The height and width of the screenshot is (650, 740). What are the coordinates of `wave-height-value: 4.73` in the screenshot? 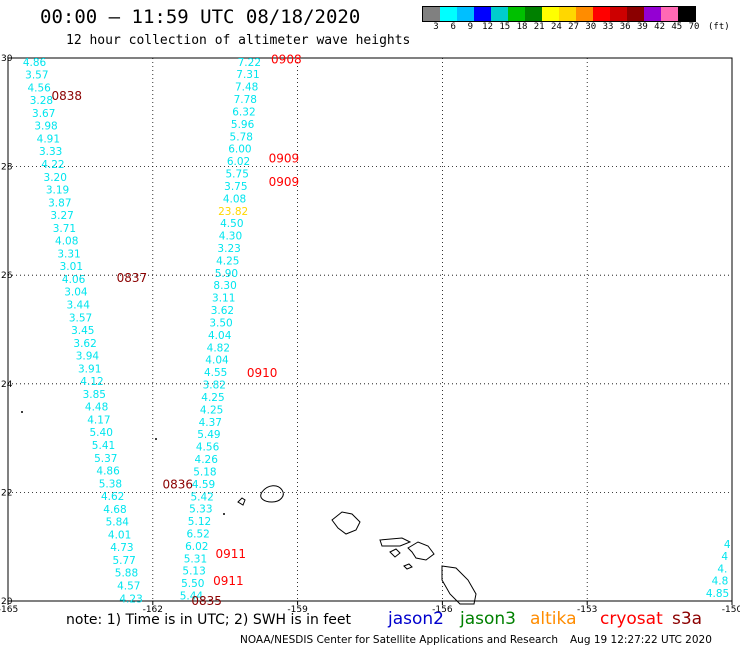 It's located at (121, 548).